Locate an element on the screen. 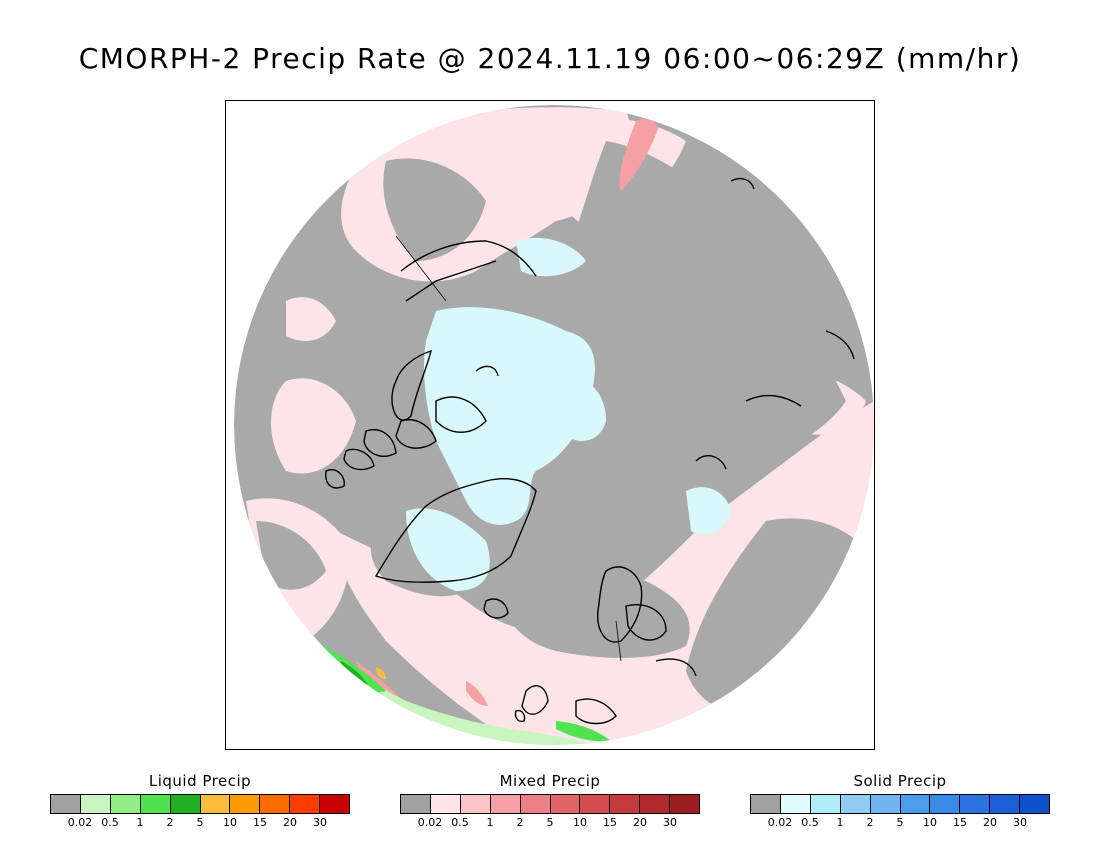  legend-ticks-solid: 0.02 0.5 1 2 5 10 15 20 30 is located at coordinates (900, 822).